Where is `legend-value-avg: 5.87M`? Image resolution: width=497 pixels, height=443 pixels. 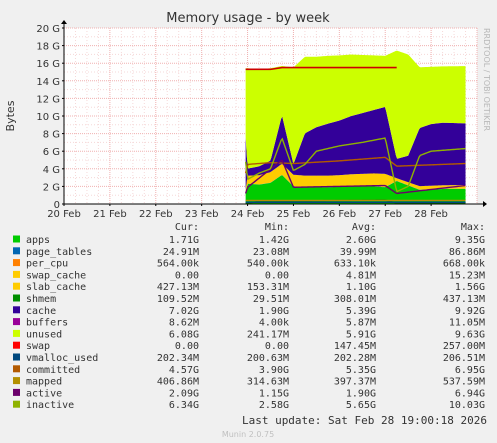
legend-value-avg: 5.87M is located at coordinates (361, 323).